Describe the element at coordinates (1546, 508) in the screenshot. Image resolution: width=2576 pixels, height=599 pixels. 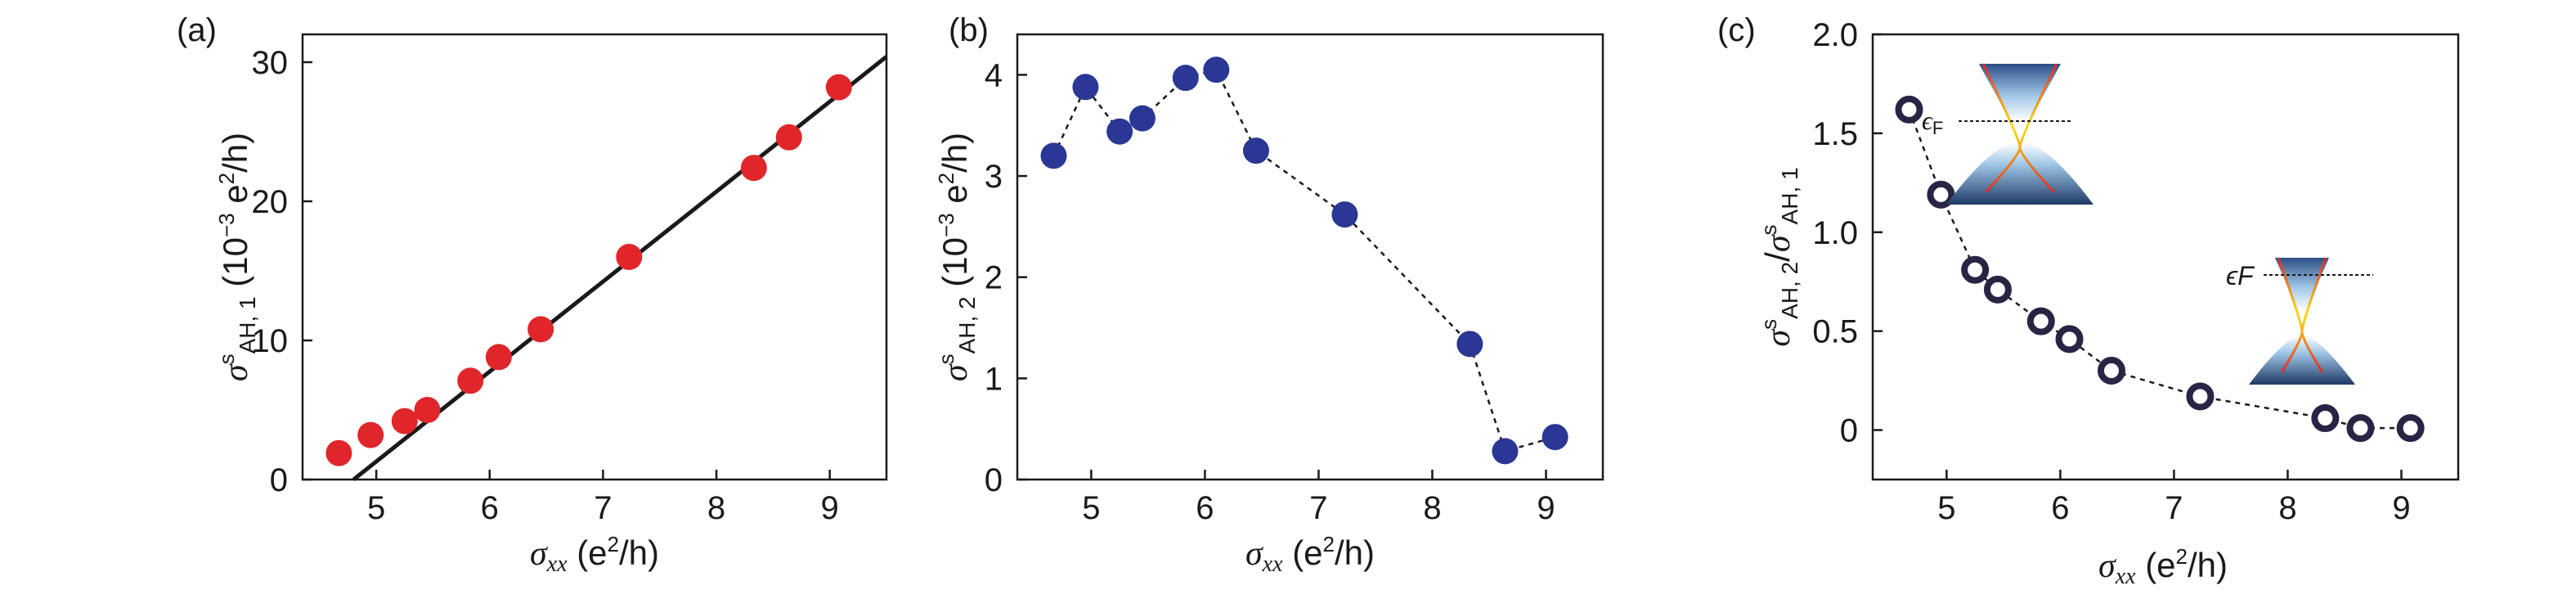
I see `x-tick-label-b-4: 9` at that location.